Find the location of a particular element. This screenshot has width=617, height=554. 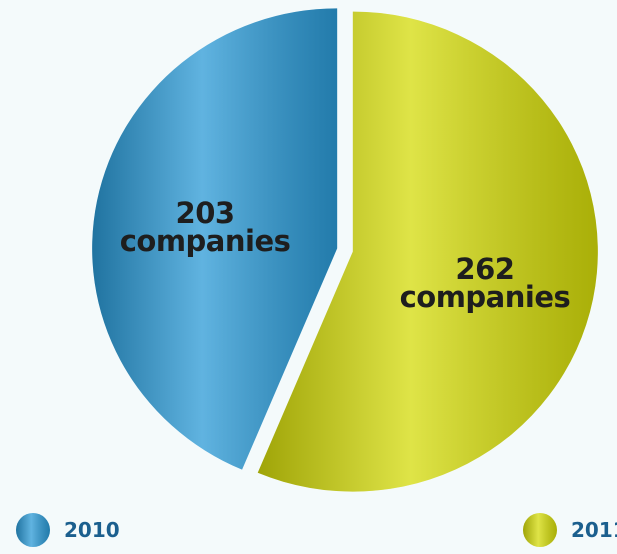

legend-label: 2010 is located at coordinates (92, 530).